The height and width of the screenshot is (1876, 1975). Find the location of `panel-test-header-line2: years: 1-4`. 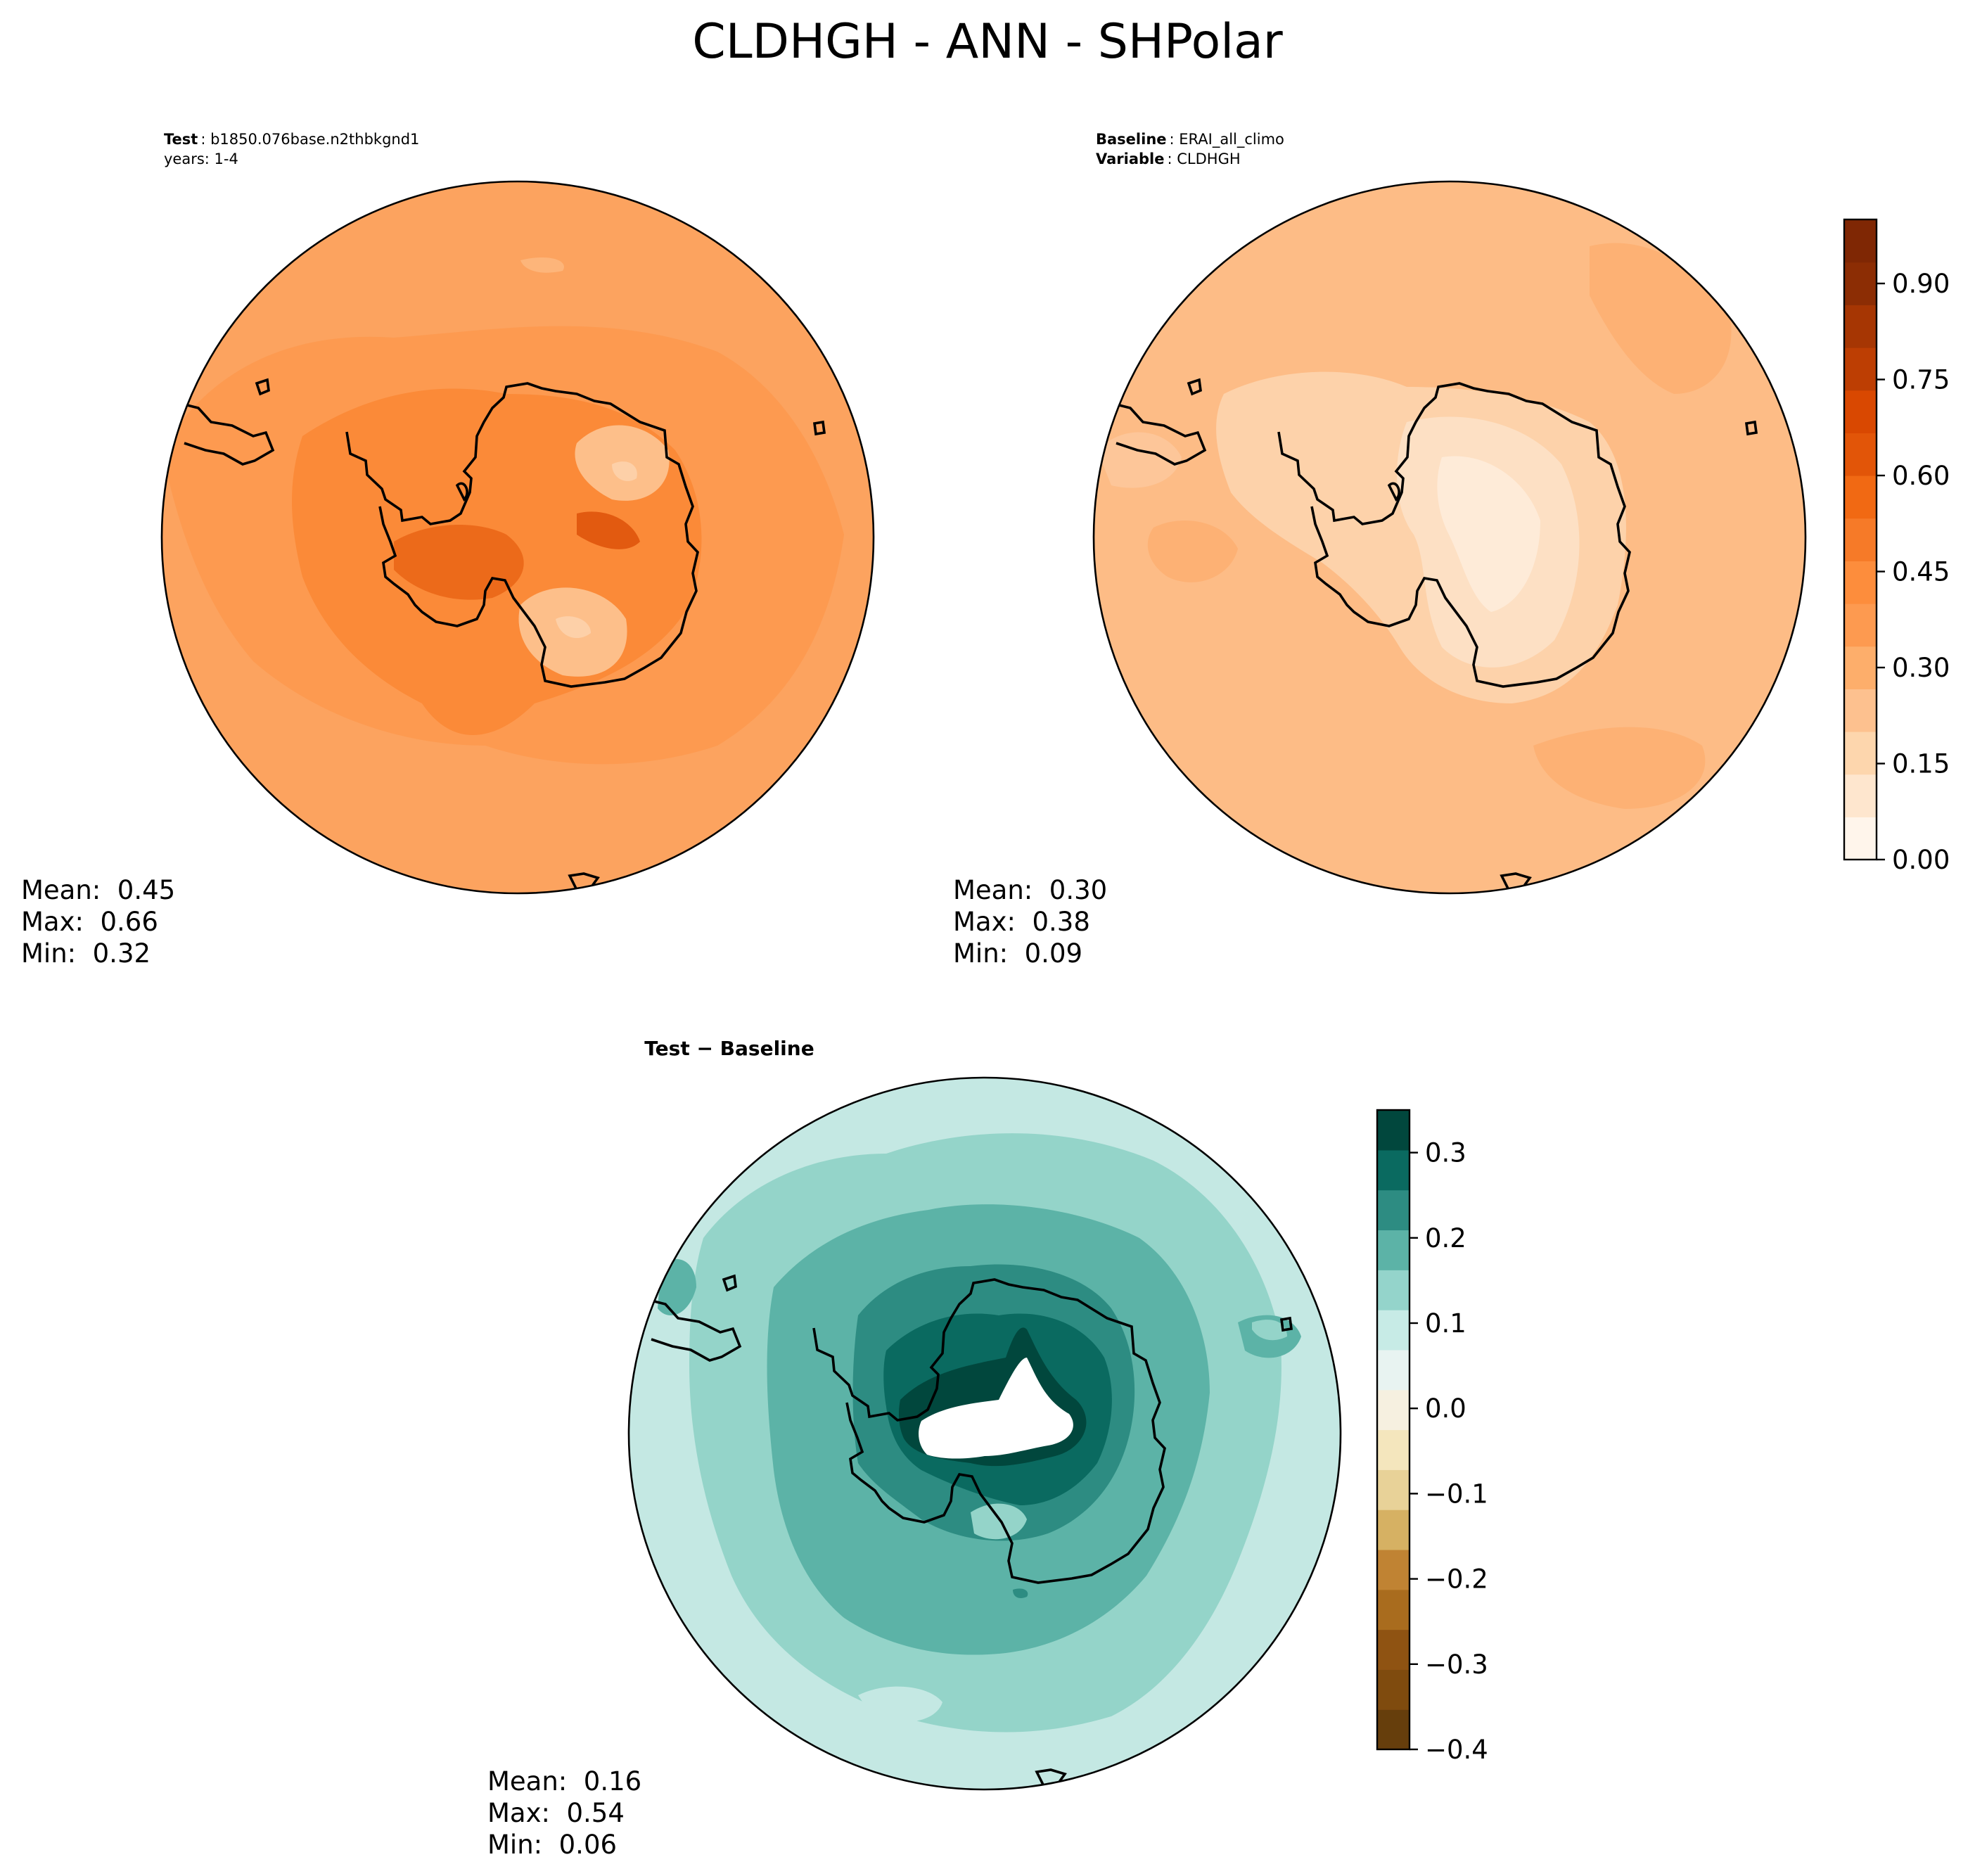

panel-test-header-line2: years: 1-4 is located at coordinates (201, 159).